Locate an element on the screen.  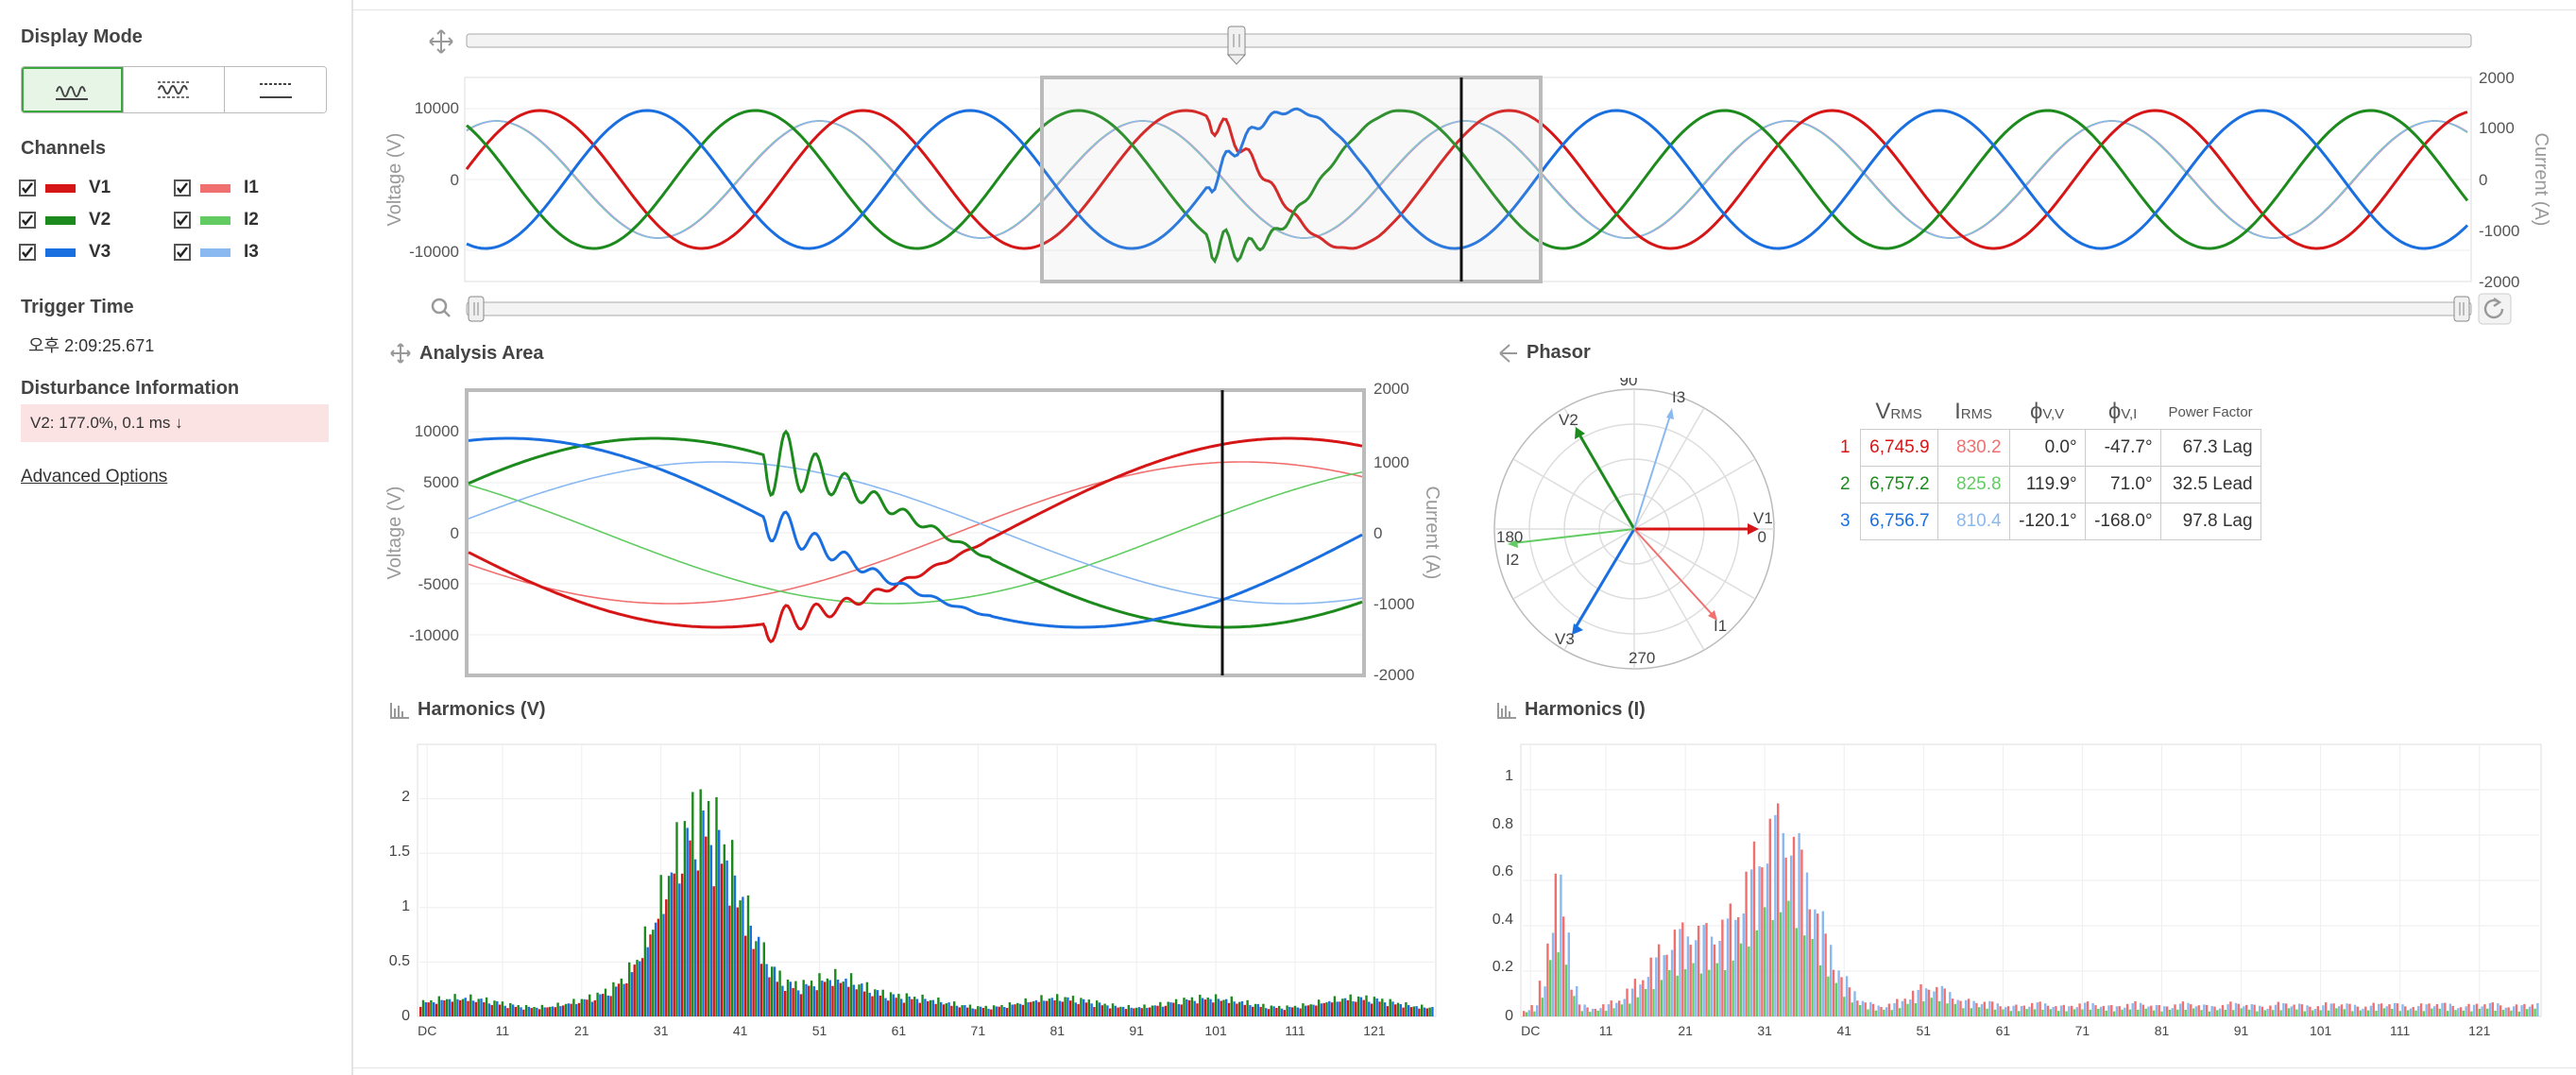
analysis-y-right-tick: -2000 is located at coordinates (1394, 675).